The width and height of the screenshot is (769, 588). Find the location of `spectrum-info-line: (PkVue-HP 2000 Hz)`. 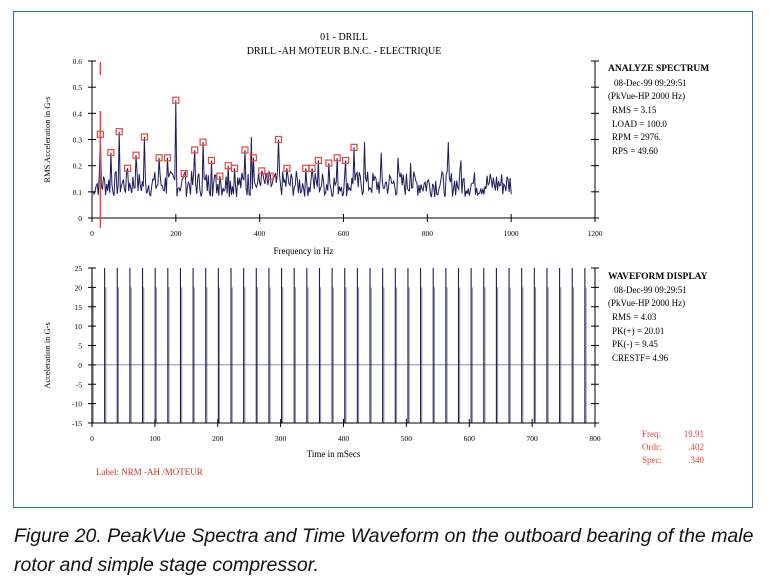

spectrum-info-line: (PkVue-HP 2000 Hz) is located at coordinates (646, 96).